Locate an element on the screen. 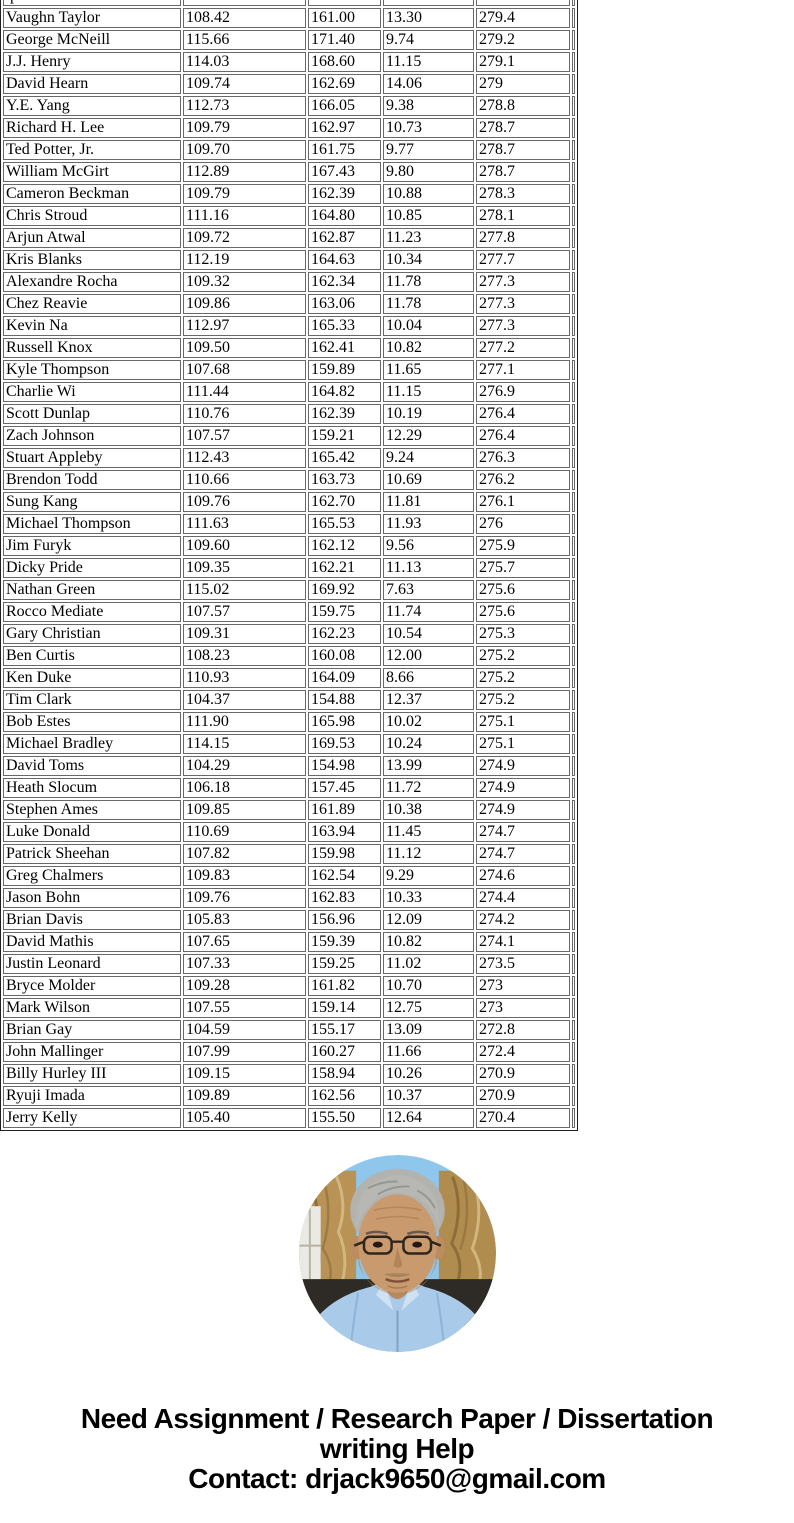 The width and height of the screenshot is (794, 1523). stat-cell-2: 161.00 is located at coordinates (344, 18).